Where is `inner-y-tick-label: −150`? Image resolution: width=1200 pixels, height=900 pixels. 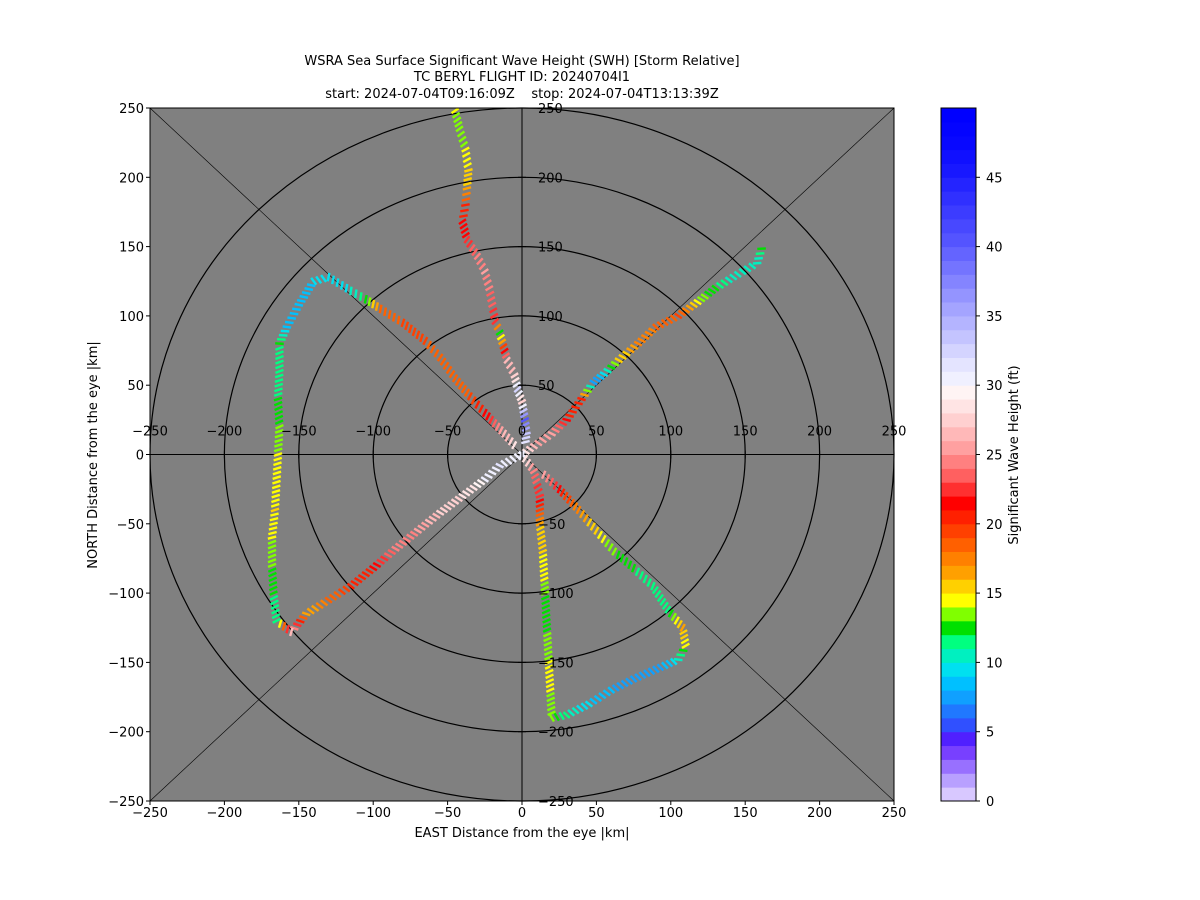 inner-y-tick-label: −150 is located at coordinates (556, 663).